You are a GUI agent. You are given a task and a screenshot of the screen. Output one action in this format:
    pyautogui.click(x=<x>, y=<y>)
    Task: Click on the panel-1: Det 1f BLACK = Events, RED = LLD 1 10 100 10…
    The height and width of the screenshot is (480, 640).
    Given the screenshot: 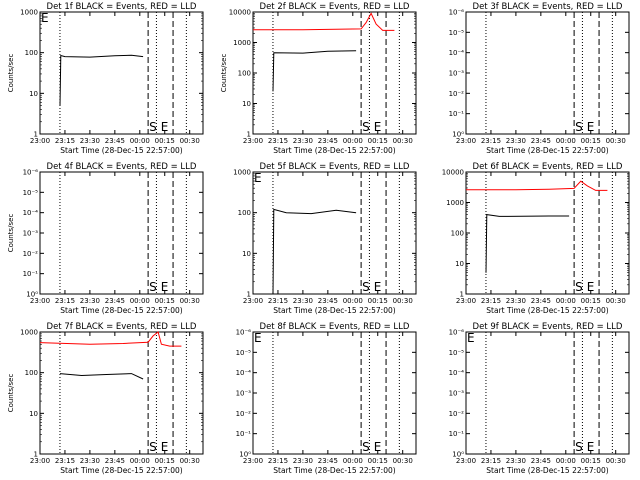 What is the action you would take?
    pyautogui.click(x=105, y=78)
    